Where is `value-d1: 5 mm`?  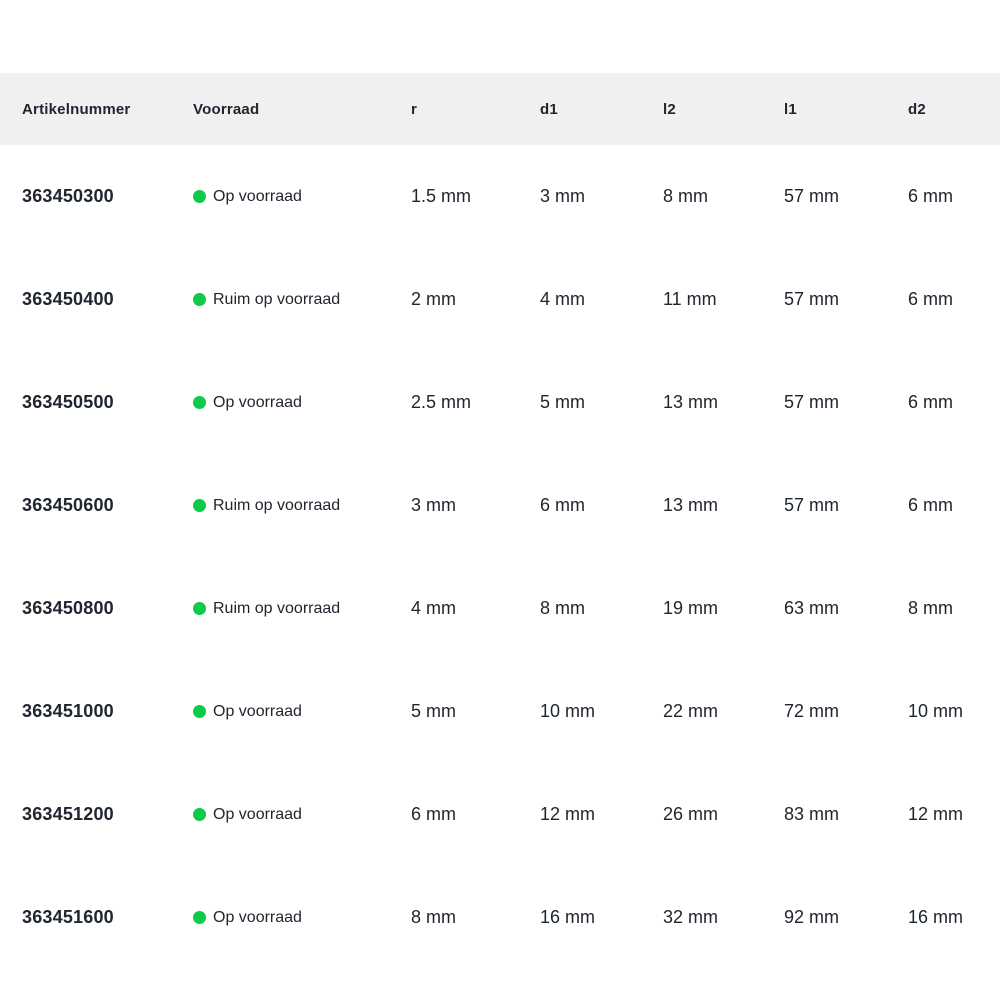
value-d1: 5 mm is located at coordinates (562, 402).